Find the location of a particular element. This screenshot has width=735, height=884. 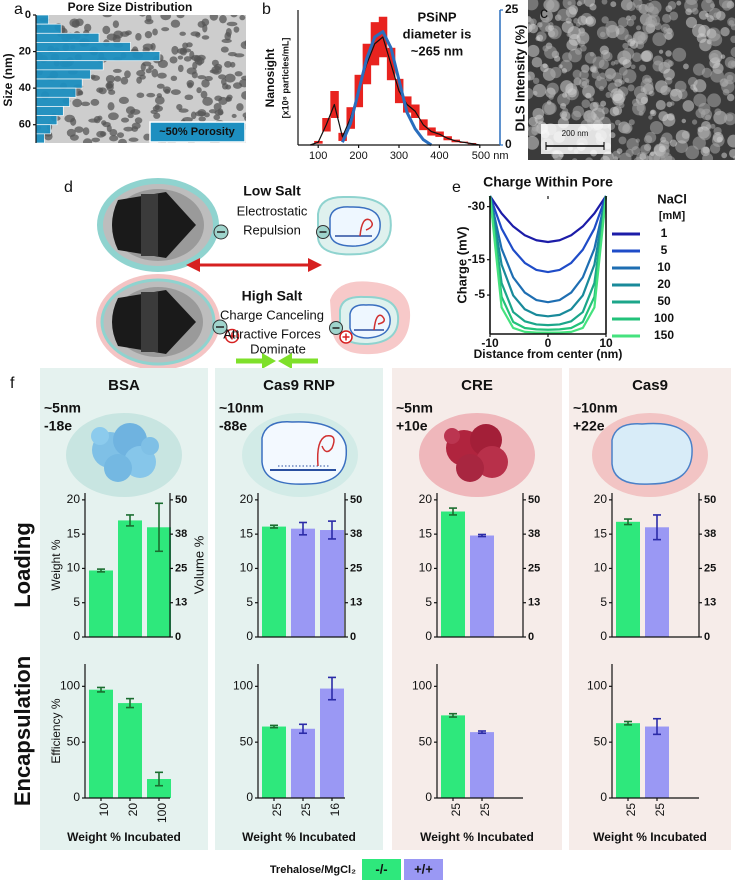

y2-tick-label: 0 is located at coordinates (707, 637).